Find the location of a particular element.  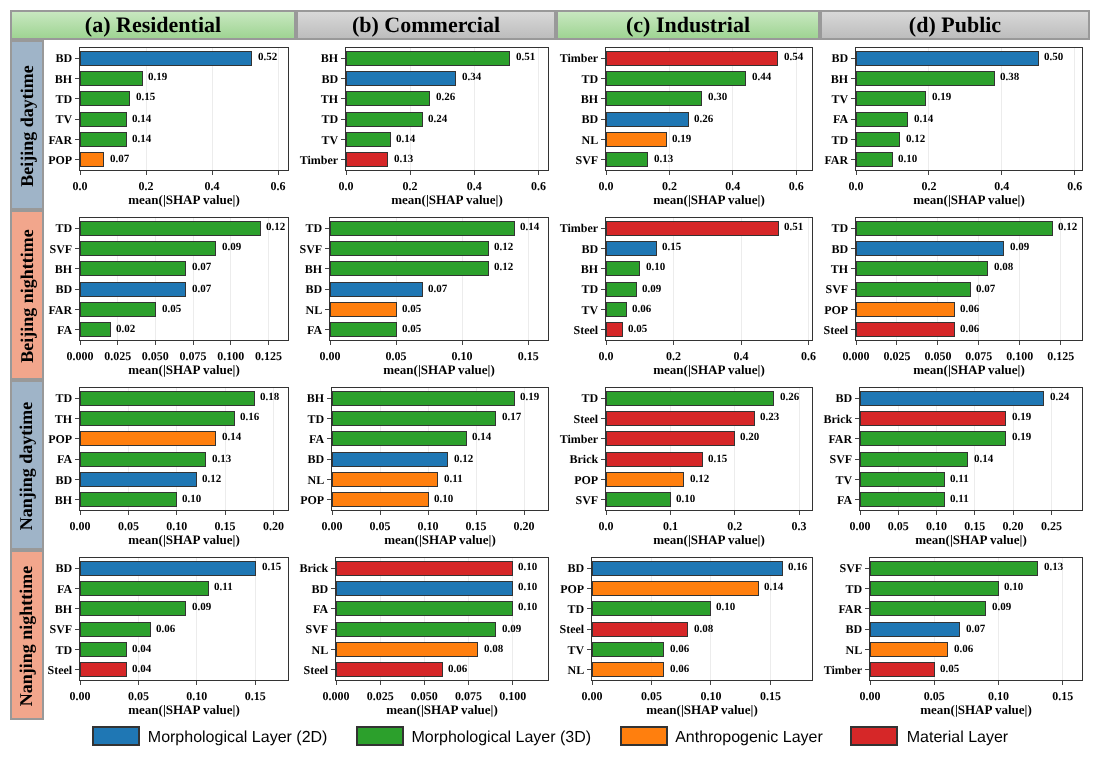

legend-label: Morphological Layer (3D) is located at coordinates (501, 736).